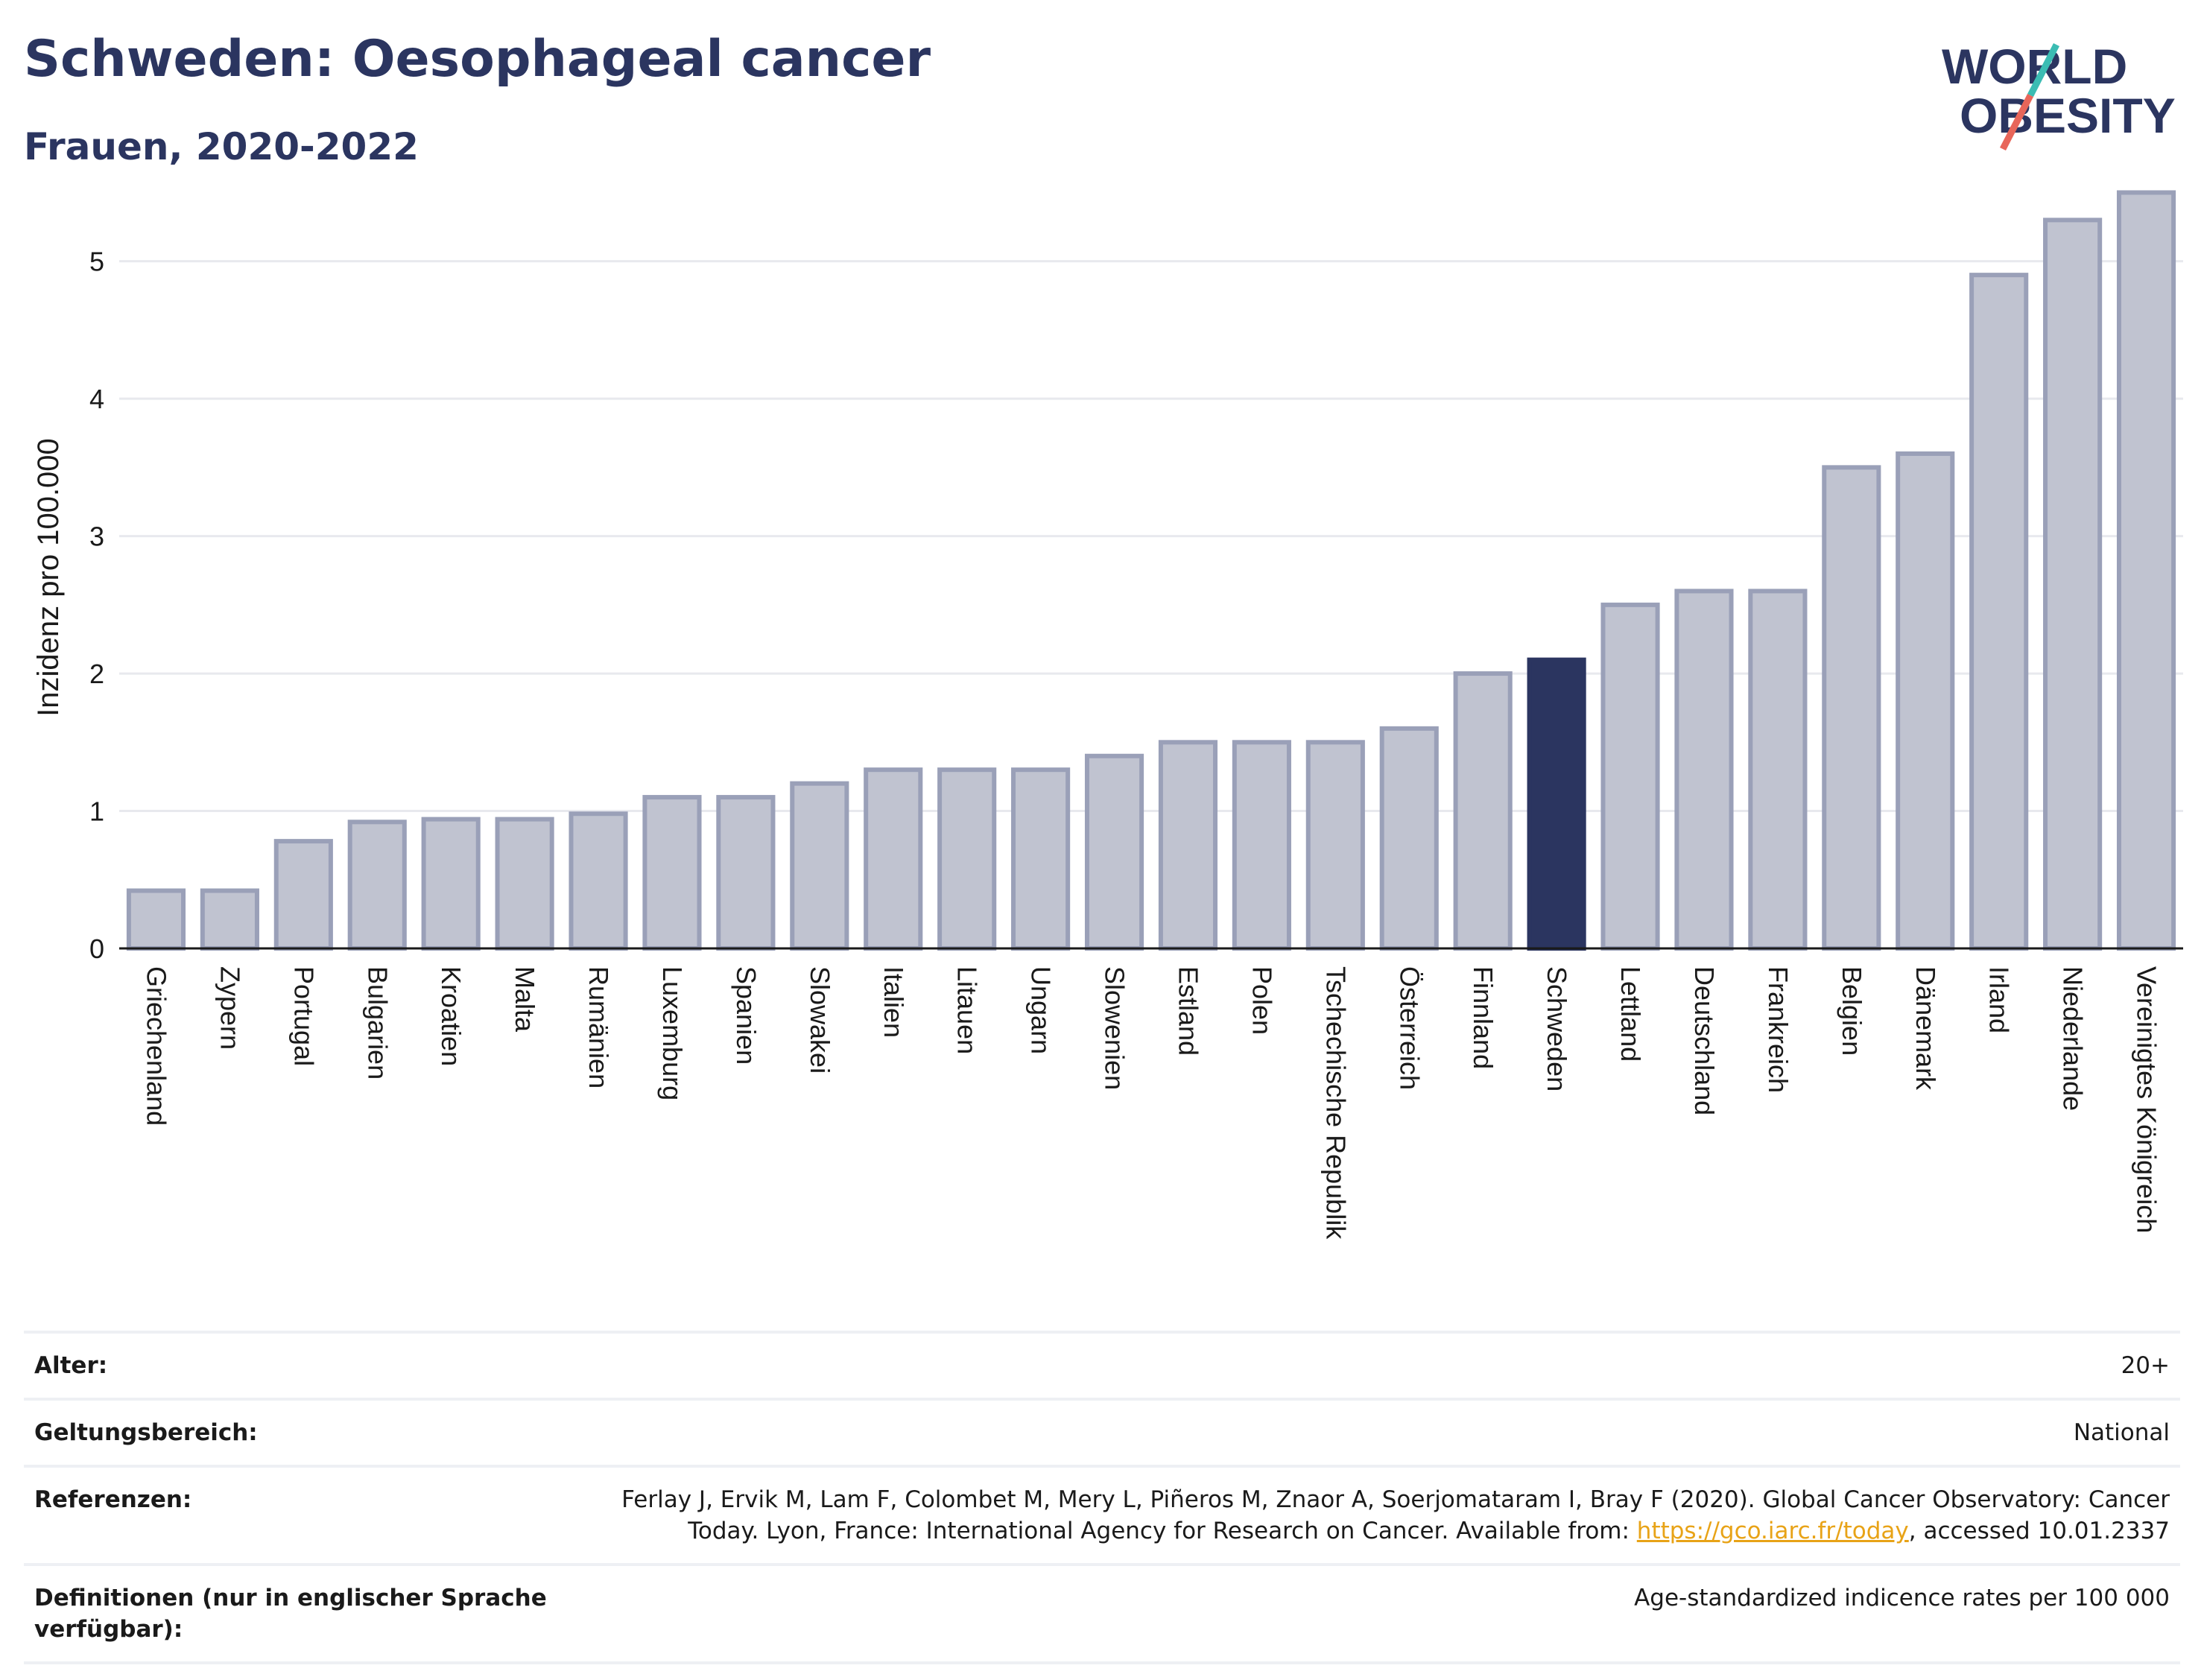  What do you see at coordinates (1631, 1014) in the screenshot?
I see `x-tick-label: Lettland` at bounding box center [1631, 1014].